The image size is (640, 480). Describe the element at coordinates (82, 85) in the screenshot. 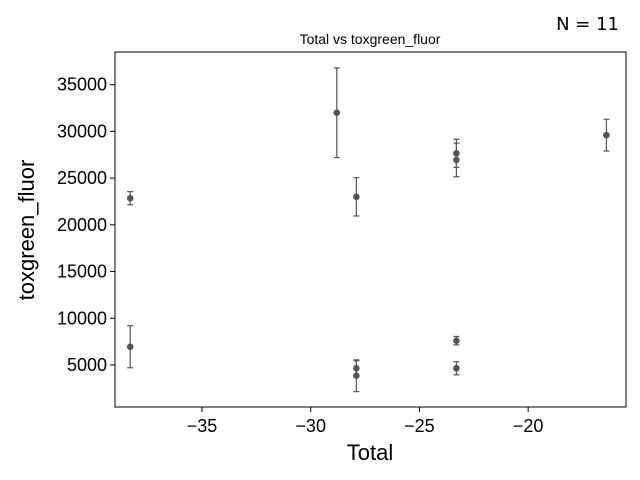

I see `y-tick-label: 35000` at that location.